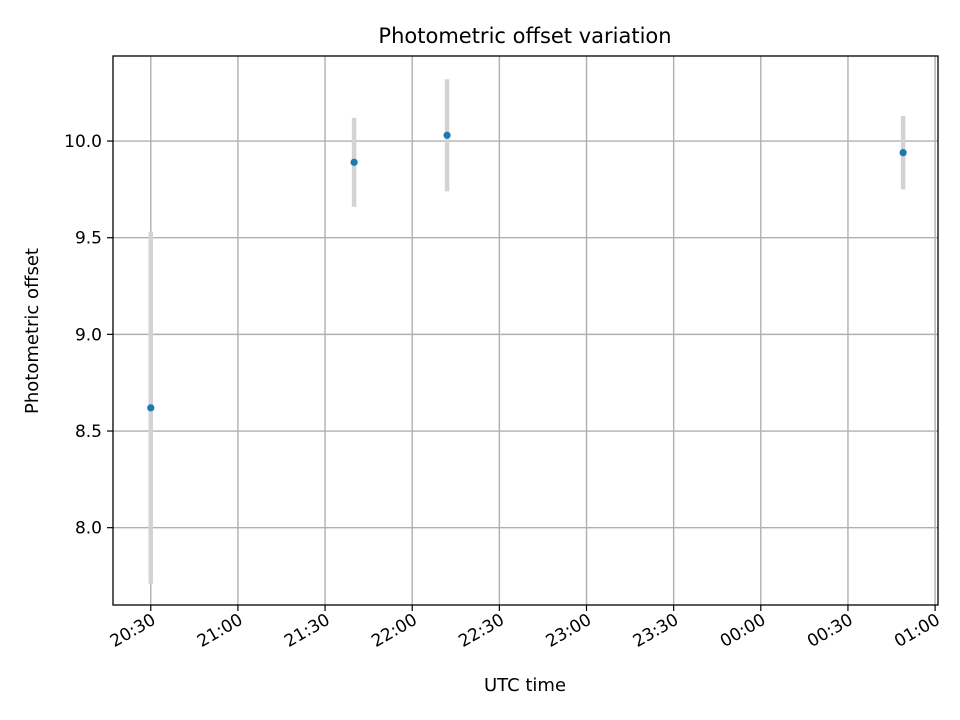 The height and width of the screenshot is (720, 960). Describe the element at coordinates (88, 432) in the screenshot. I see `y-tick-label: 8.5` at that location.